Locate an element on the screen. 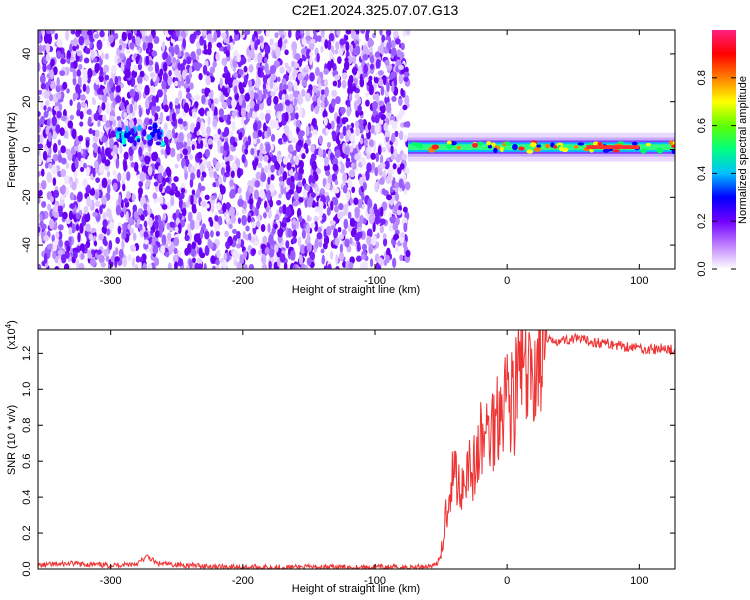 The height and width of the screenshot is (600, 750). colorbar-gradient is located at coordinates (724, 149).